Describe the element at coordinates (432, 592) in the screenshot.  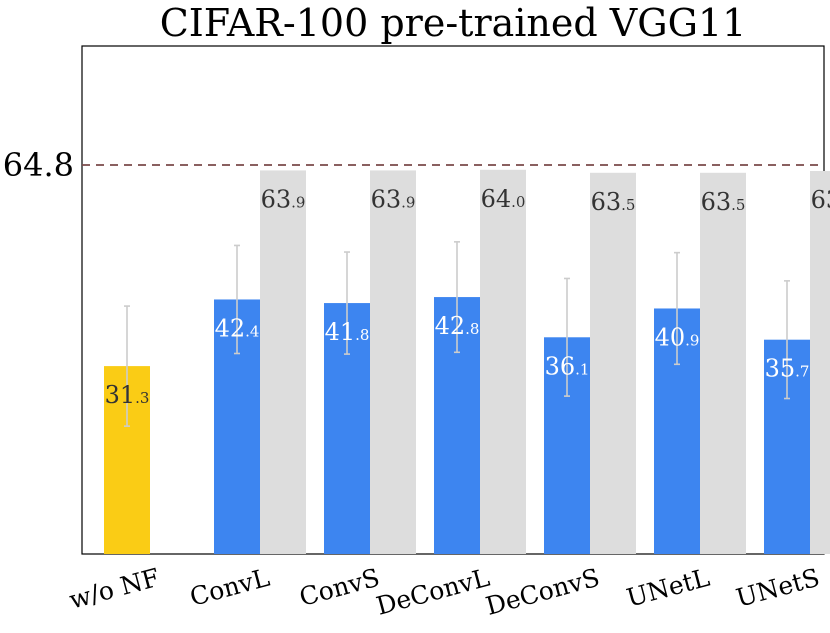
I see `category-label-3: DeConvL` at that location.